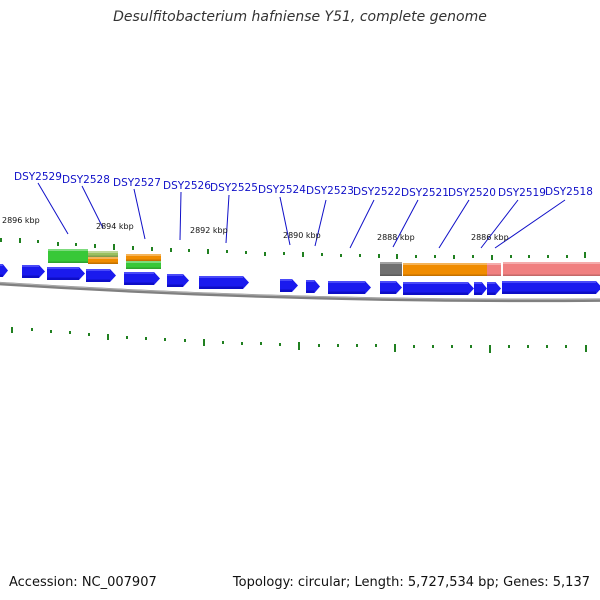 This screenshot has height=600, width=600. I want to click on feature-green, so click(143, 265).